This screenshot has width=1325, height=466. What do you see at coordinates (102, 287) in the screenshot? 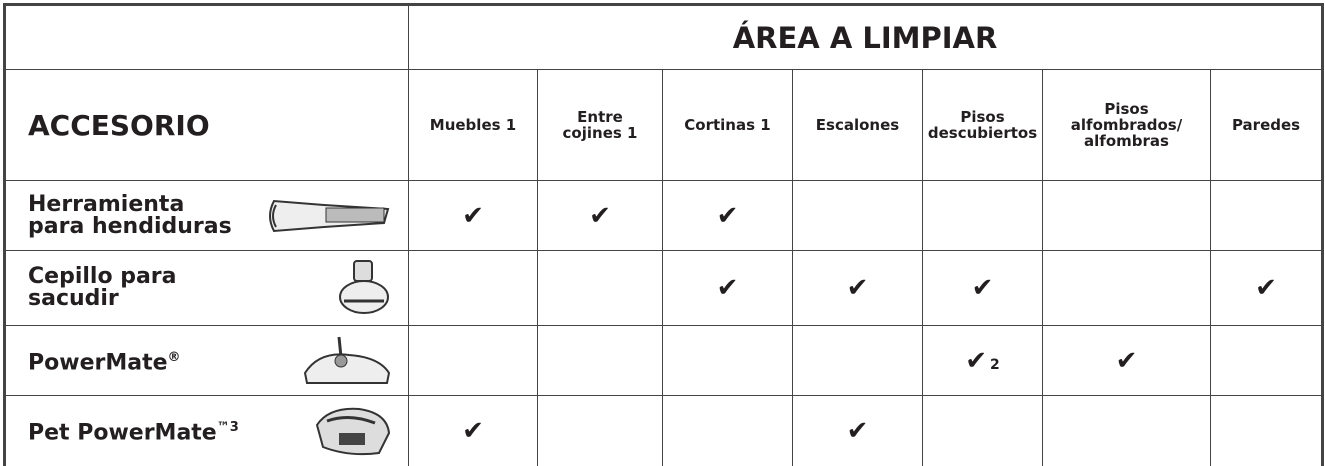
I see `accessory-name: Cepillo para sacudir` at bounding box center [102, 287].